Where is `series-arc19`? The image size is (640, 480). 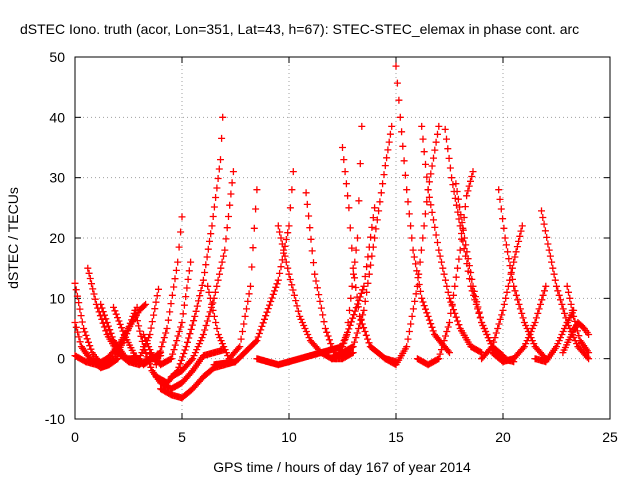 series-arc19 is located at coordinates (362, 242).